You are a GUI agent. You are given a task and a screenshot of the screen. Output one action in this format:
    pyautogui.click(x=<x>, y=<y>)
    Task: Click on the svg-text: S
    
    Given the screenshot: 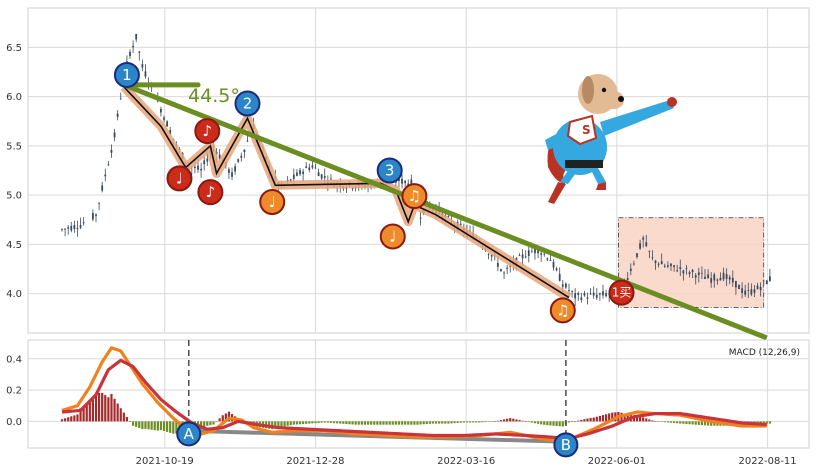 What is the action you would take?
    pyautogui.click(x=586, y=130)
    